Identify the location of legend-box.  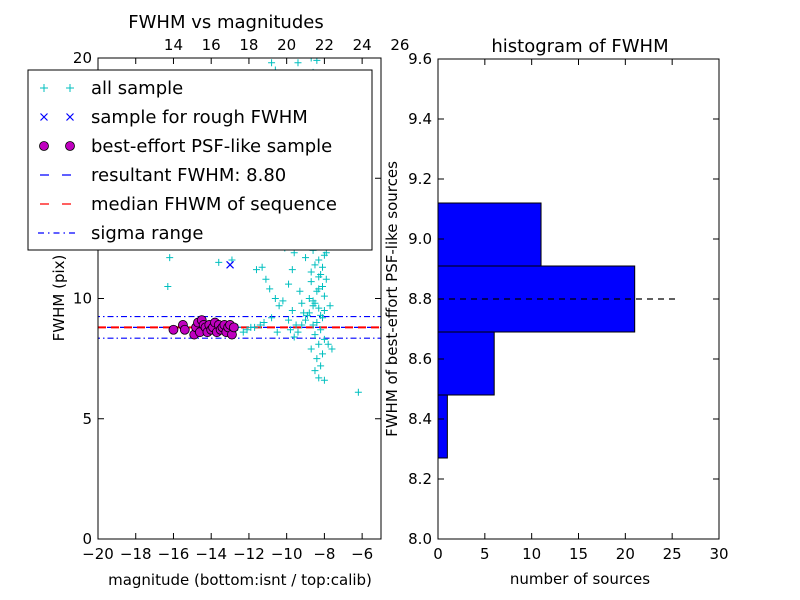
(200, 160).